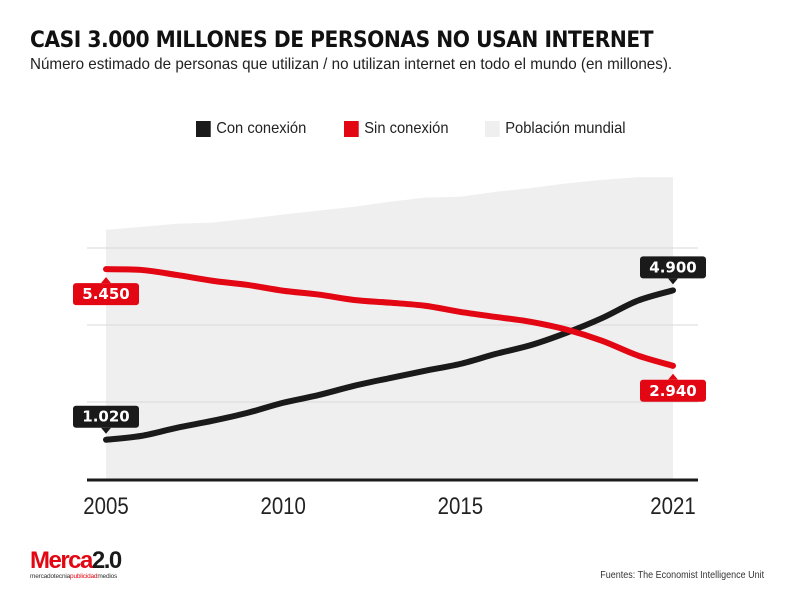 The image size is (800, 600). What do you see at coordinates (76, 560) in the screenshot?
I see `logo-wordmark: Merca2.0` at bounding box center [76, 560].